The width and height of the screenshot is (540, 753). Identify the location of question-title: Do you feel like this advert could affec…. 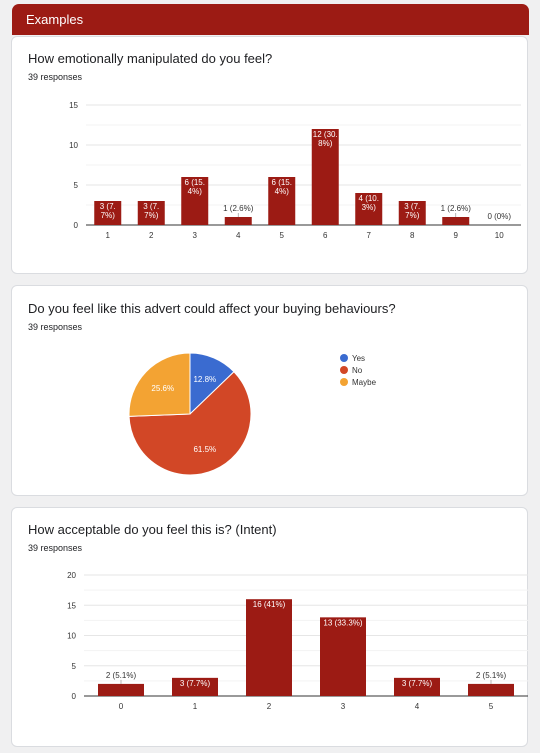
(212, 308).